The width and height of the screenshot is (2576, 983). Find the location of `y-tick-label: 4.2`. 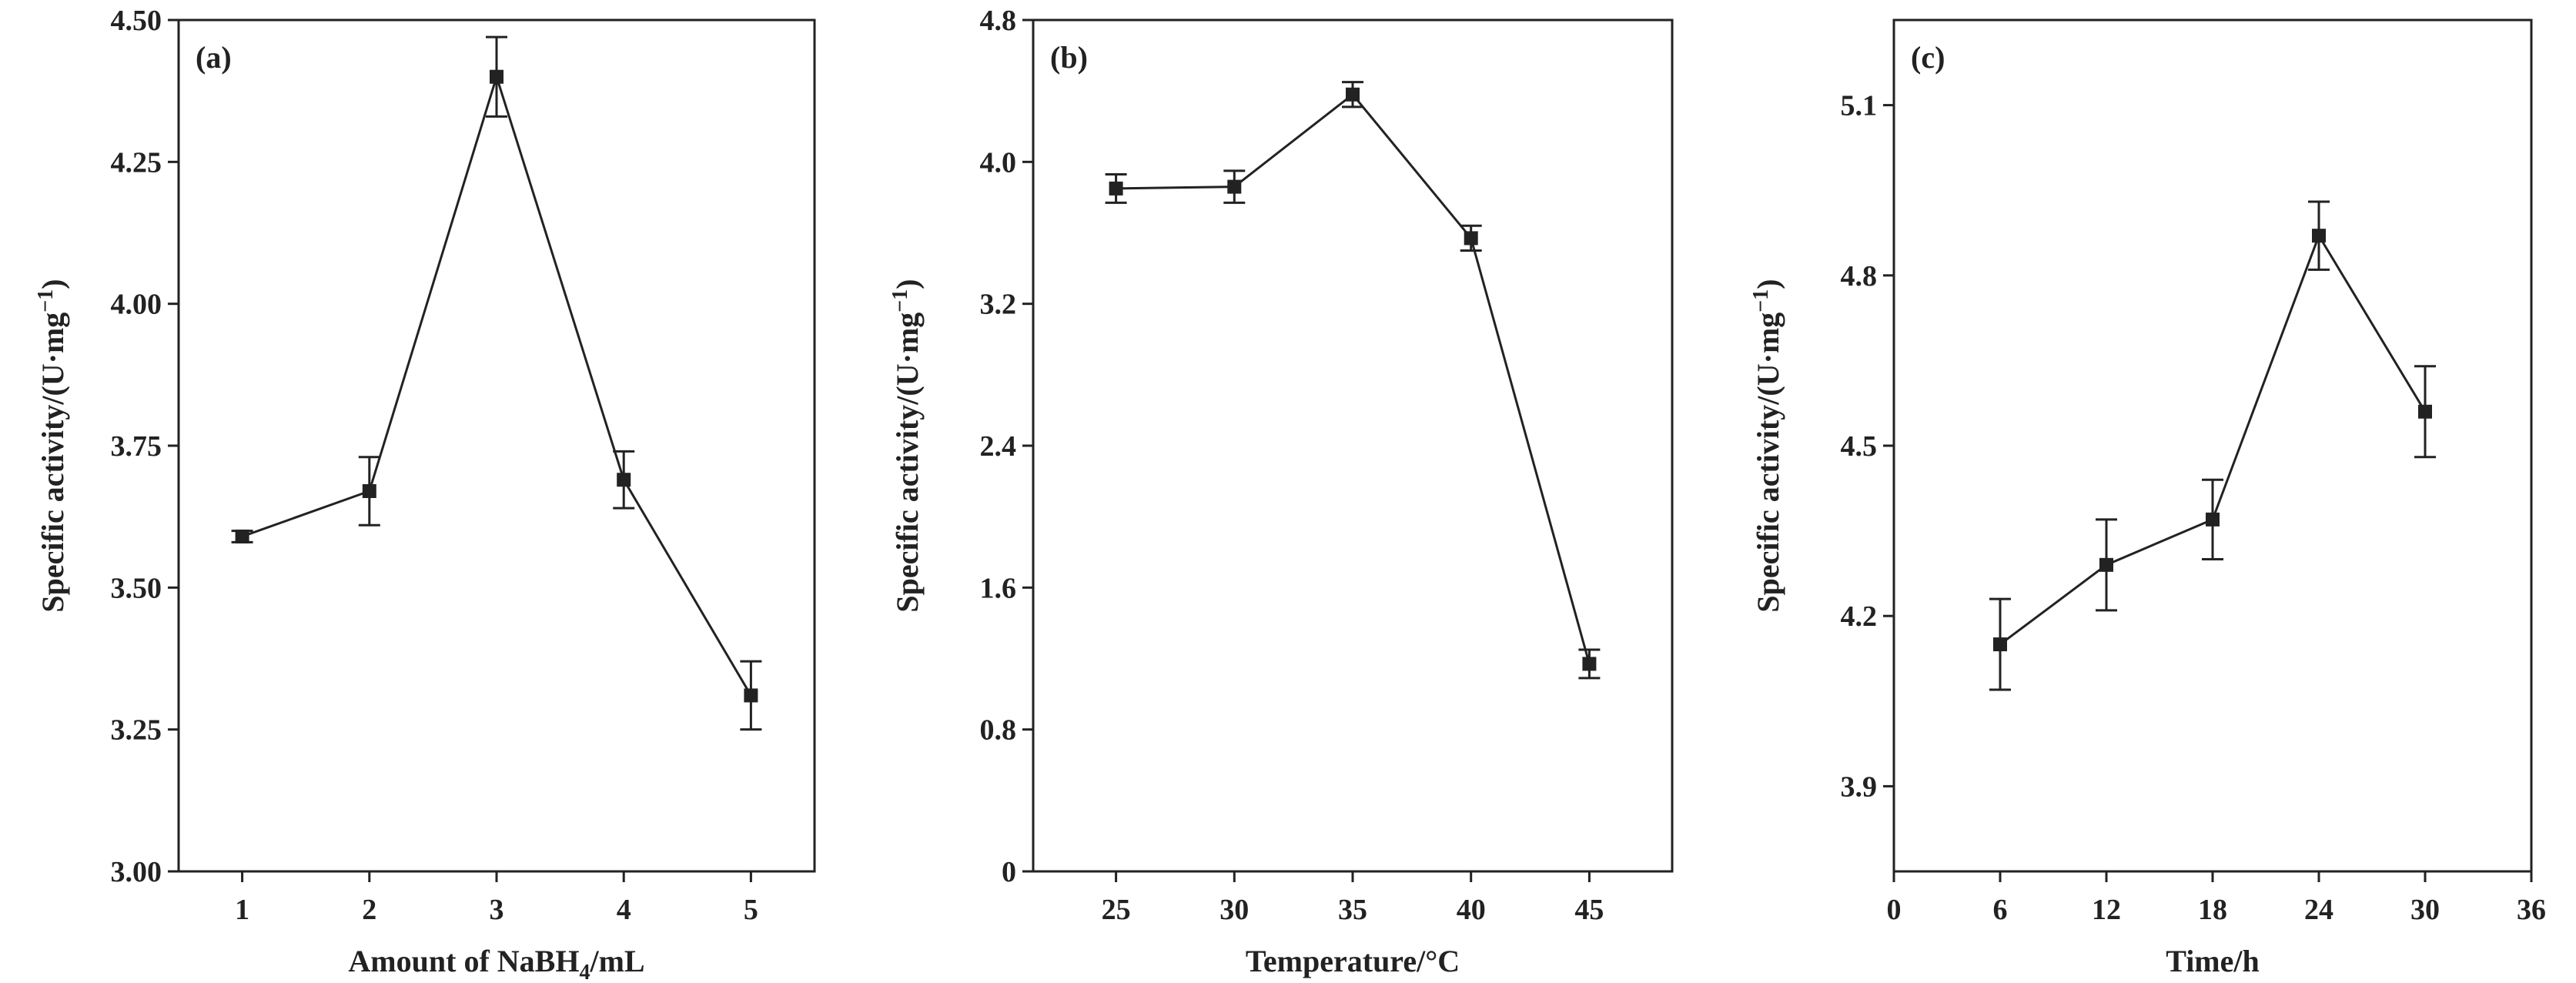

y-tick-label: 4.2 is located at coordinates (1860, 616).